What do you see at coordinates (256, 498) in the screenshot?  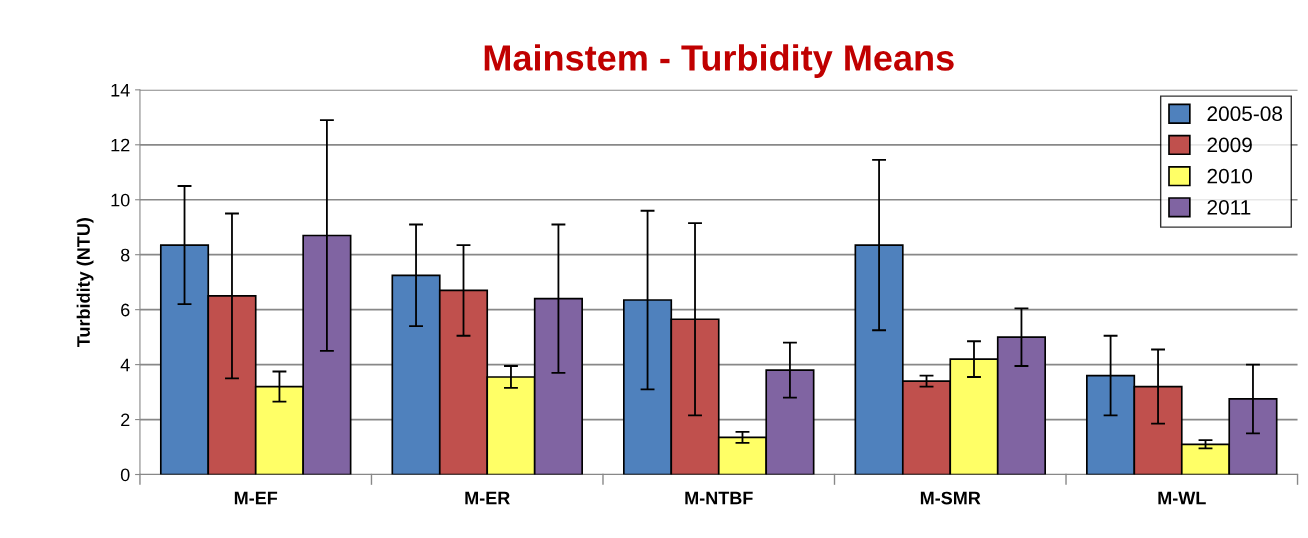 I see `x-tick-label: M-EF` at bounding box center [256, 498].